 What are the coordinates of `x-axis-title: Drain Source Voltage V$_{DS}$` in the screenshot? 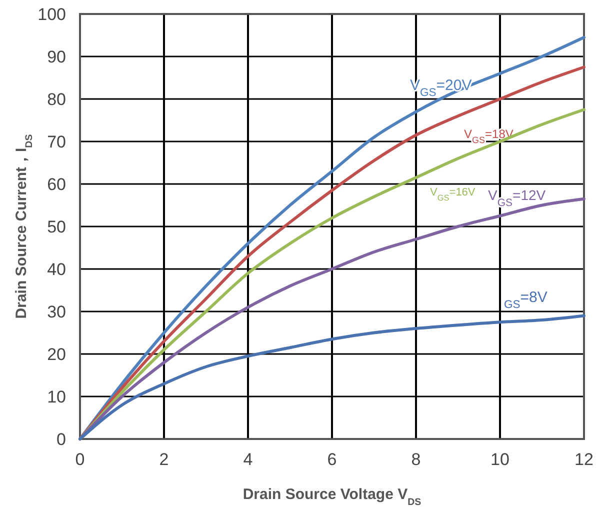 It's located at (332, 496).